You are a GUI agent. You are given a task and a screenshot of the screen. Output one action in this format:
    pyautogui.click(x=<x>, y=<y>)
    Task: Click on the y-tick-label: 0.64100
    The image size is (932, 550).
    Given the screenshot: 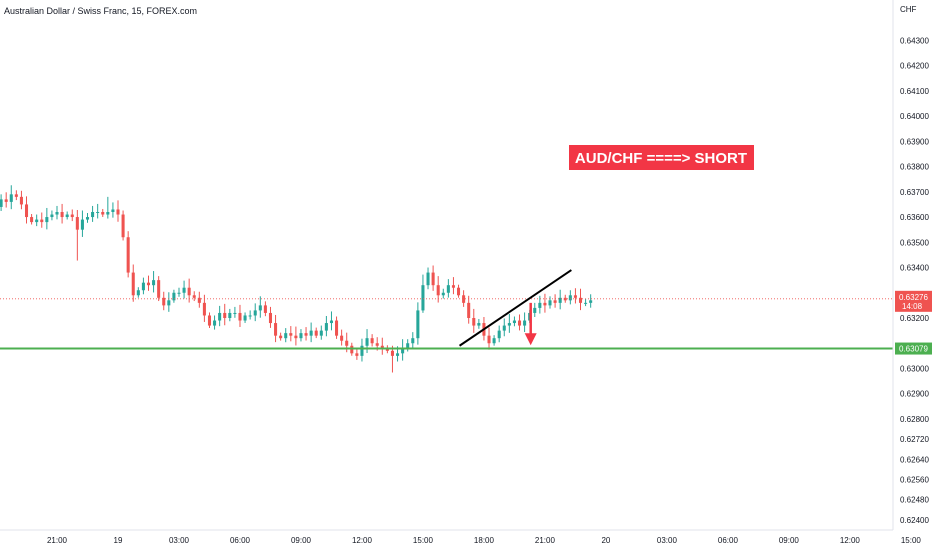 What is the action you would take?
    pyautogui.click(x=914, y=91)
    